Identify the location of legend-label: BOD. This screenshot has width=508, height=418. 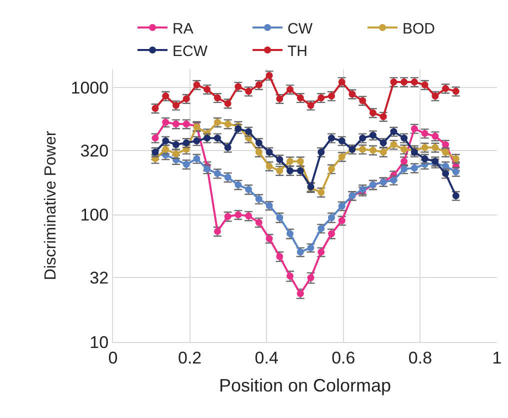
(419, 29).